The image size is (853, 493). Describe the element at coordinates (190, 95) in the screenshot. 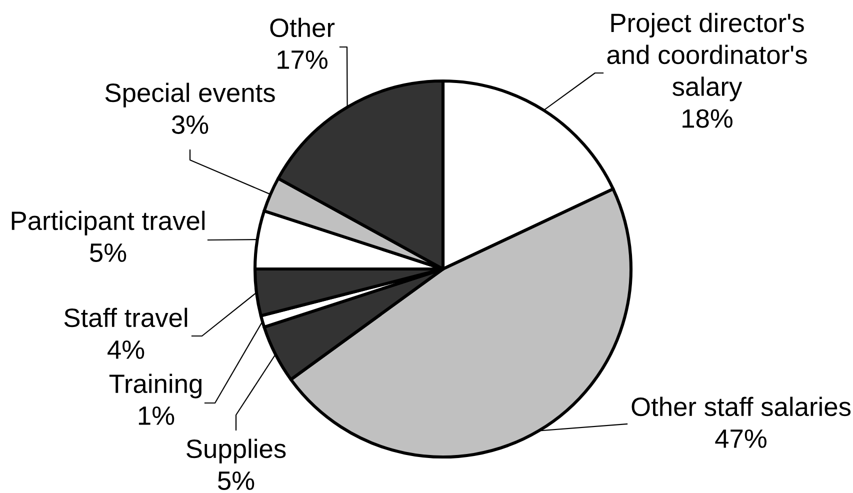

I see `slice-label: Special events` at that location.